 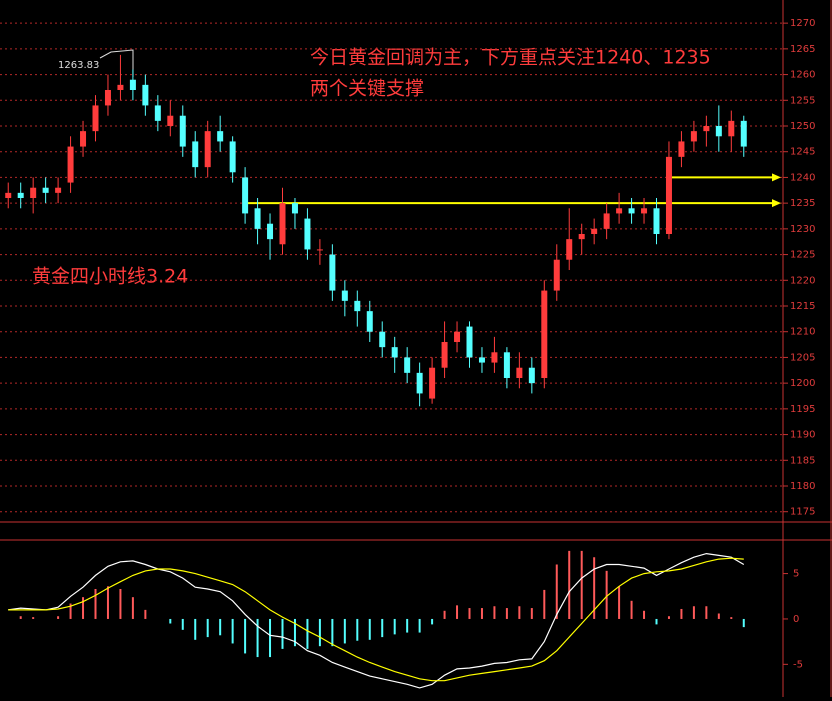 What do you see at coordinates (798, 664) in the screenshot?
I see `y-tick-label: -5` at bounding box center [798, 664].